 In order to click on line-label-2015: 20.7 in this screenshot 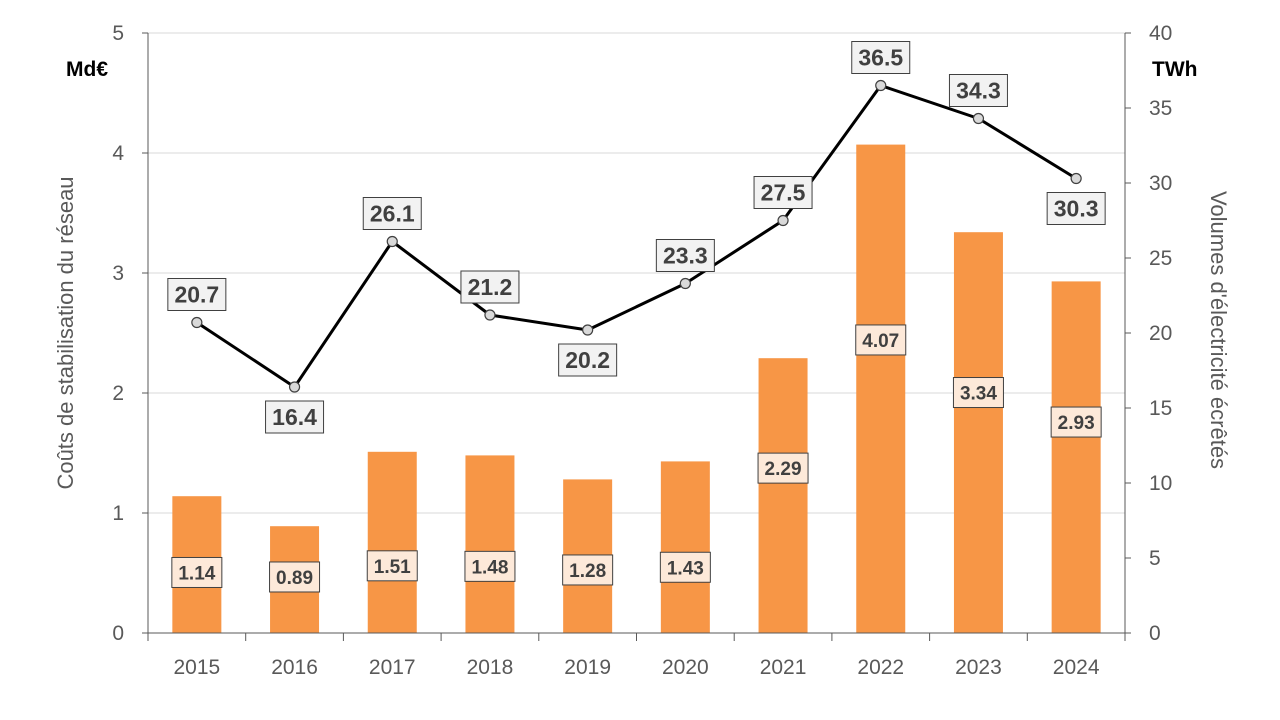, I will do `click(197, 294)`.